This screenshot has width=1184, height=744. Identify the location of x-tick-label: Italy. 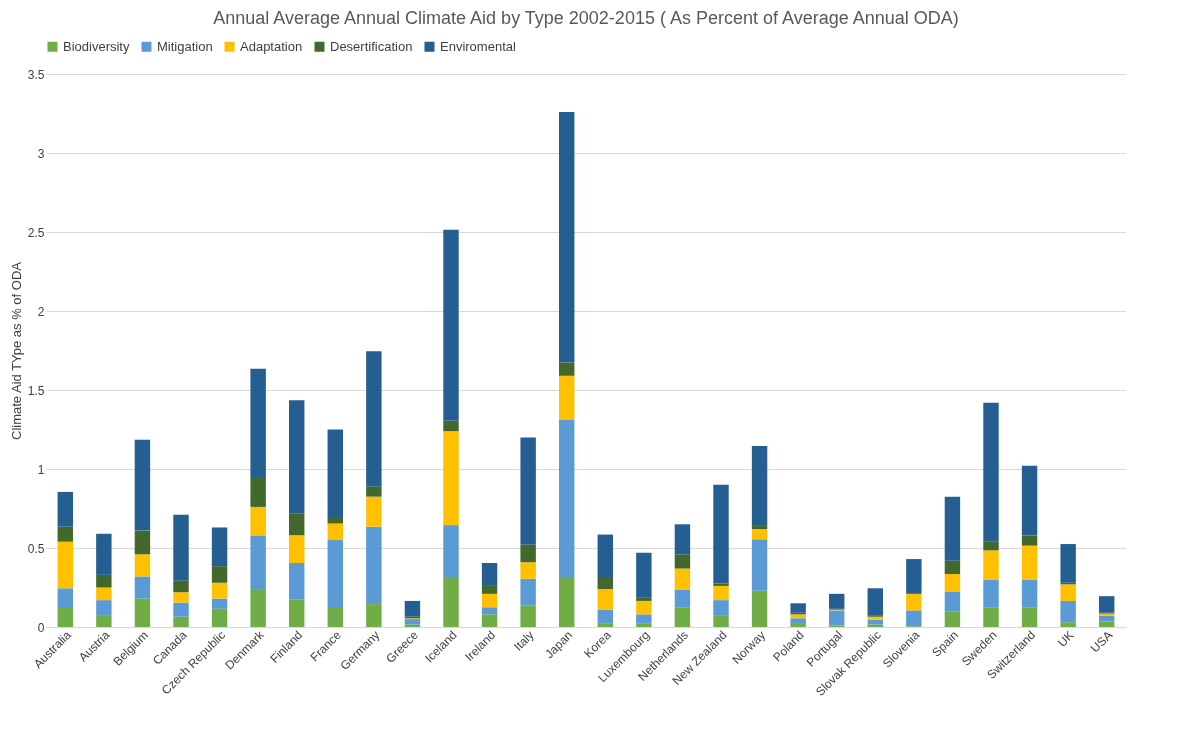
(524, 641).